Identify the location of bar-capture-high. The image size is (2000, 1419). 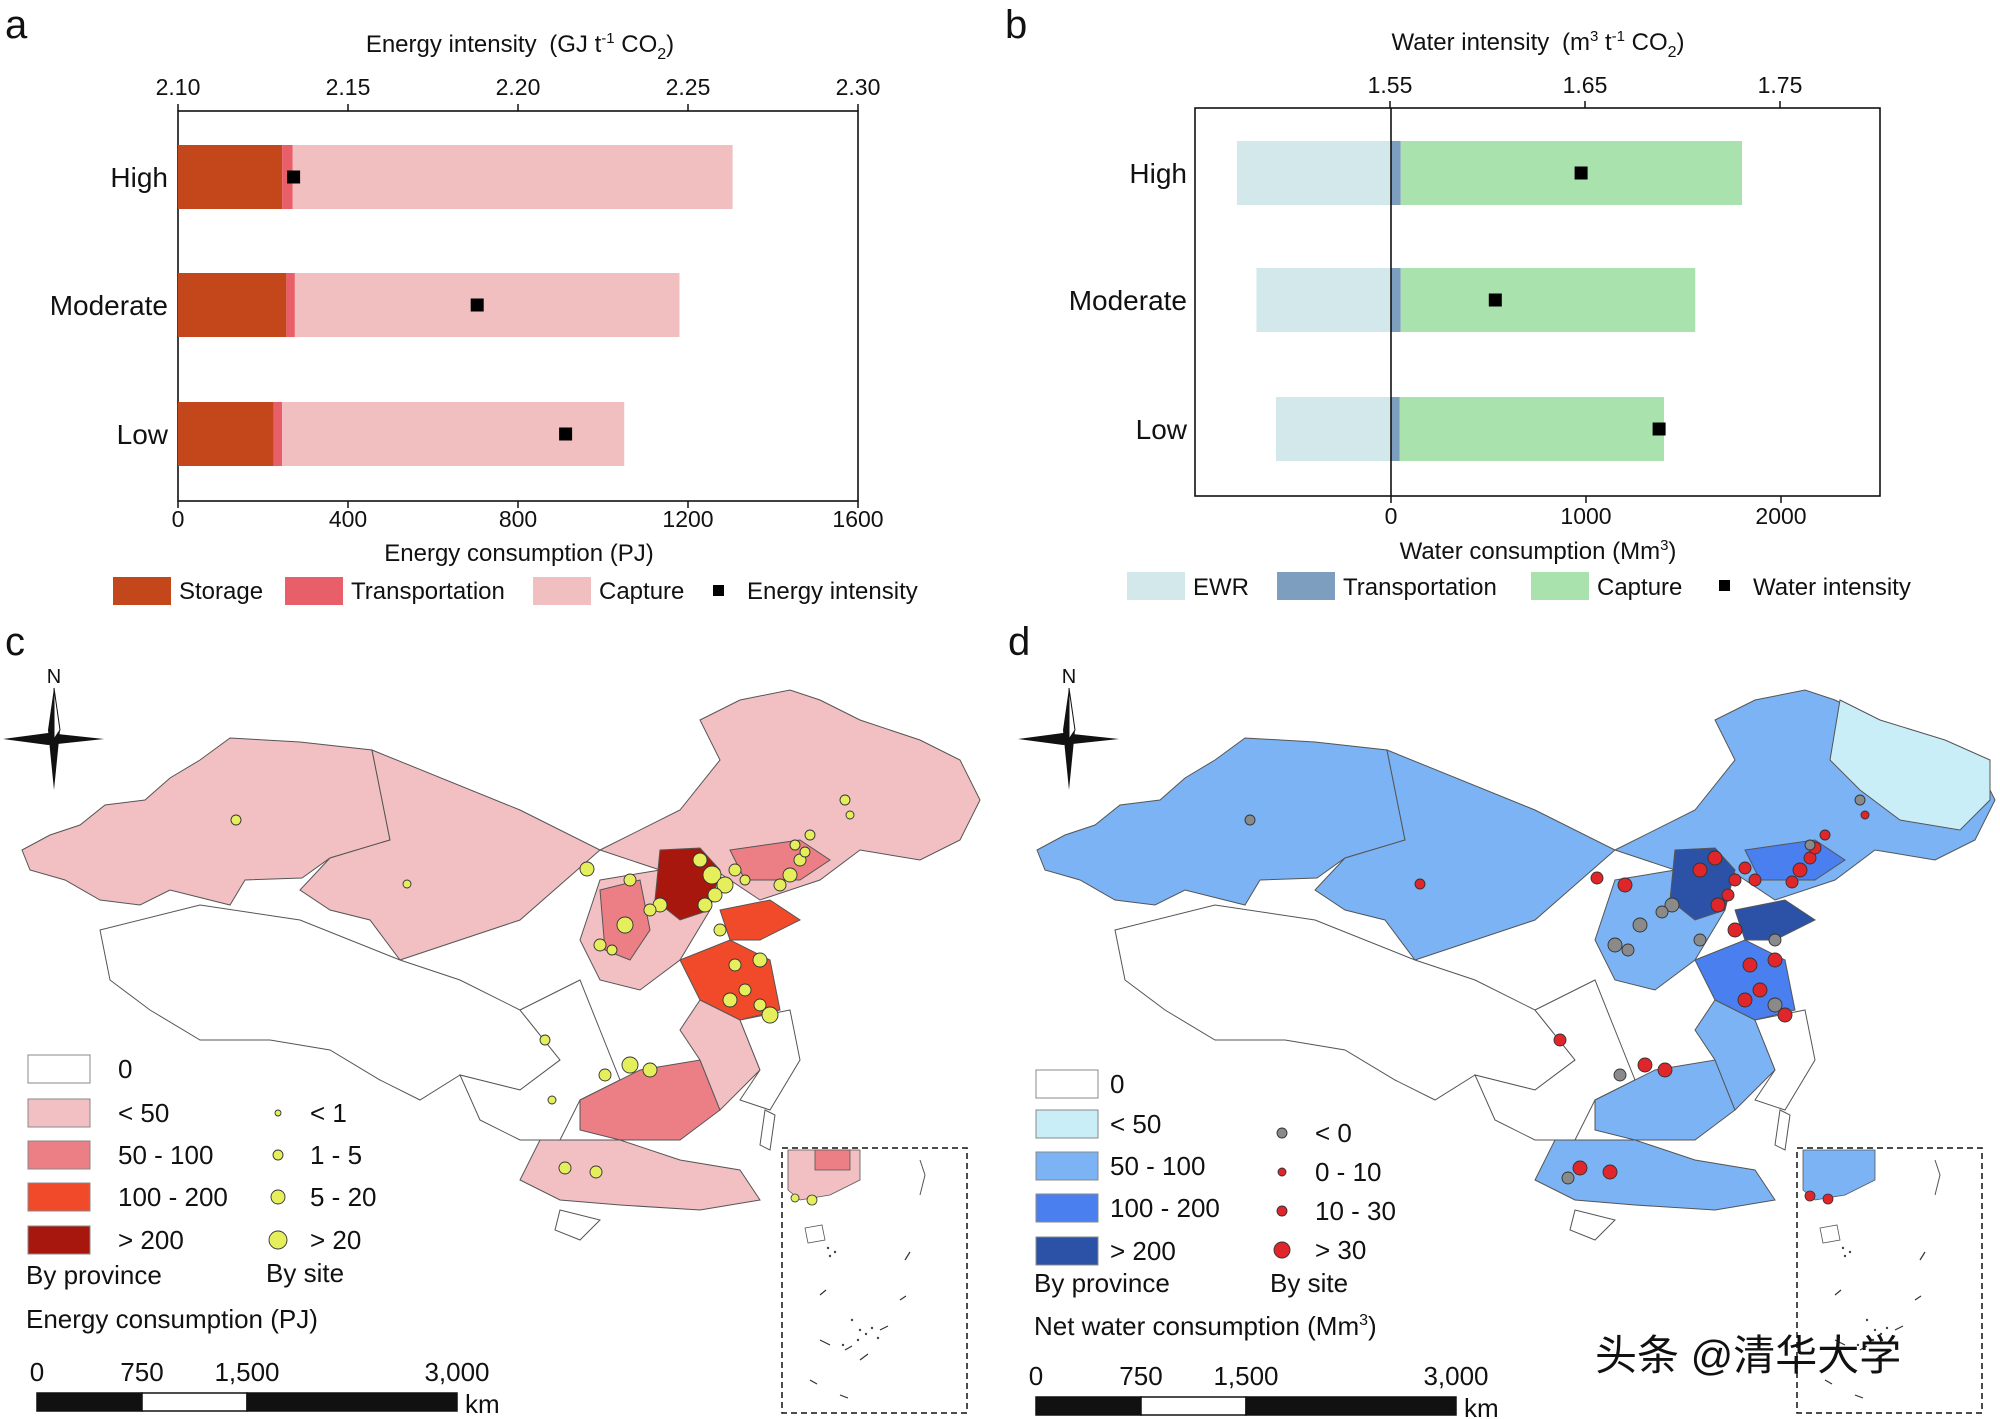
(512, 177).